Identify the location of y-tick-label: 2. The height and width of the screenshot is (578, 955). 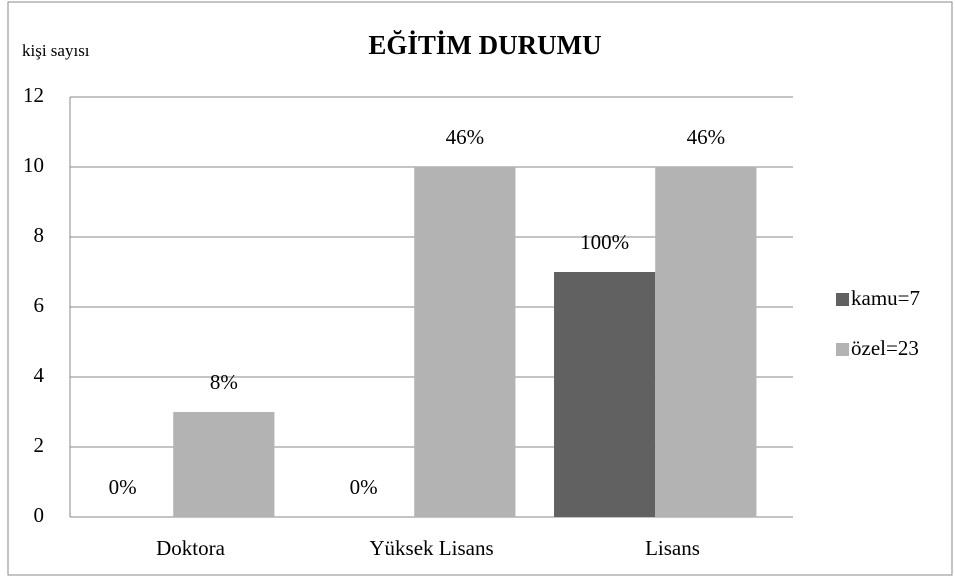
(39, 445).